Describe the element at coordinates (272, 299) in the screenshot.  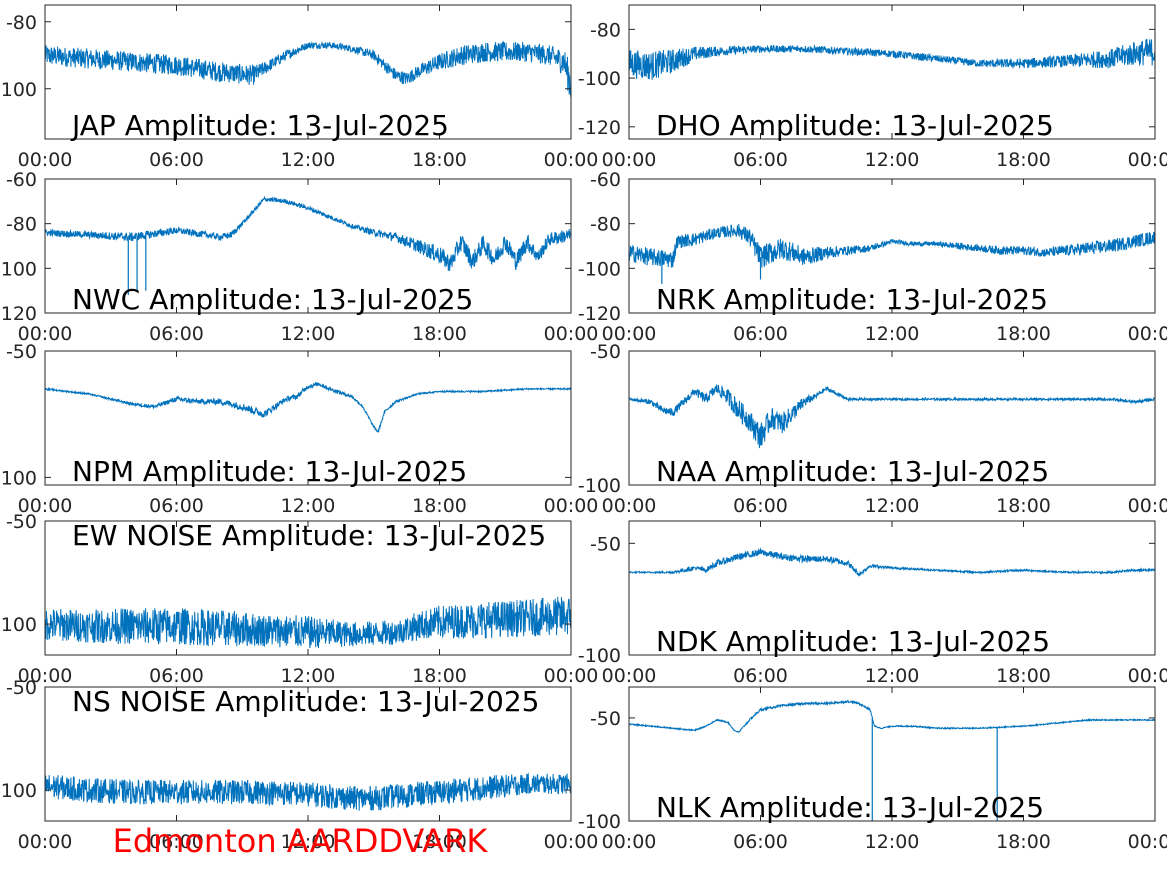
I see `panel-title: NWC Amplitude: 13-Jul-2025` at that location.